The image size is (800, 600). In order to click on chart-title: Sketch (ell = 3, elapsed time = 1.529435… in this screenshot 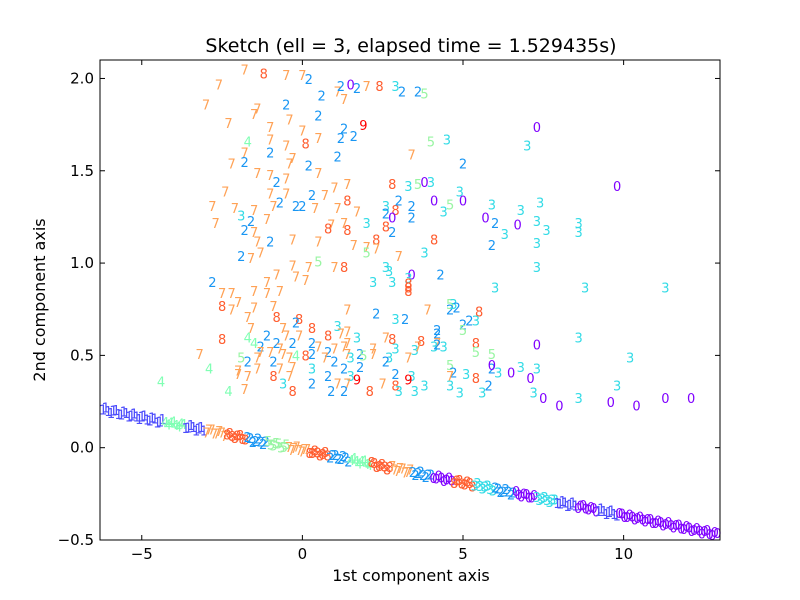, I will do `click(410, 46)`.